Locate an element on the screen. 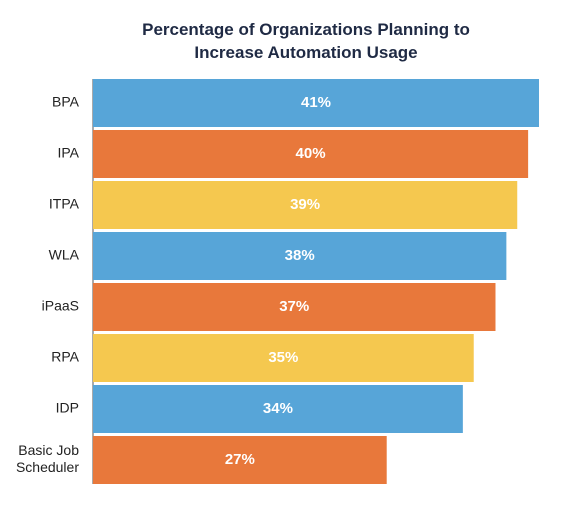 The height and width of the screenshot is (526, 576). data-label: 40% is located at coordinates (311, 153).